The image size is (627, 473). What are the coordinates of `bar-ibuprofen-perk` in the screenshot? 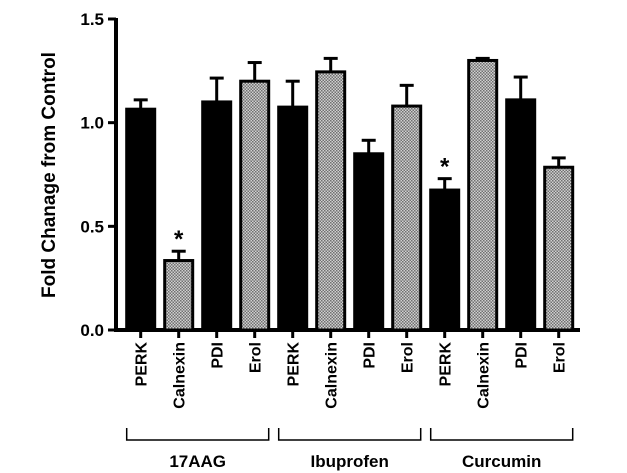 It's located at (293, 218).